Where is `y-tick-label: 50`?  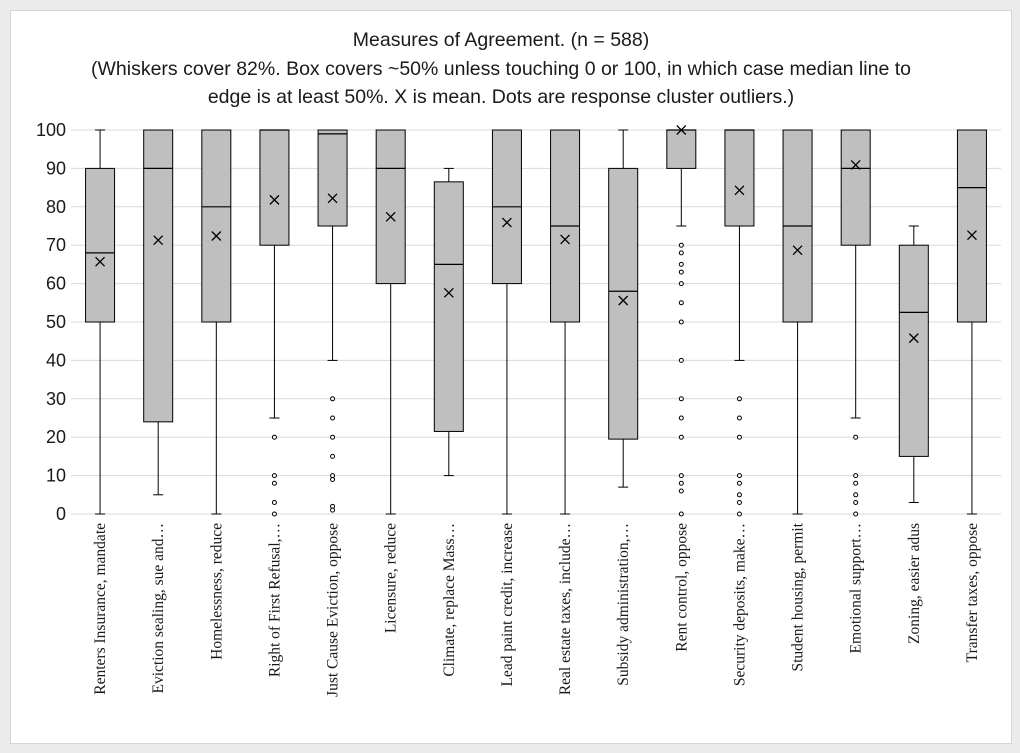
y-tick-label: 50 is located at coordinates (56, 322).